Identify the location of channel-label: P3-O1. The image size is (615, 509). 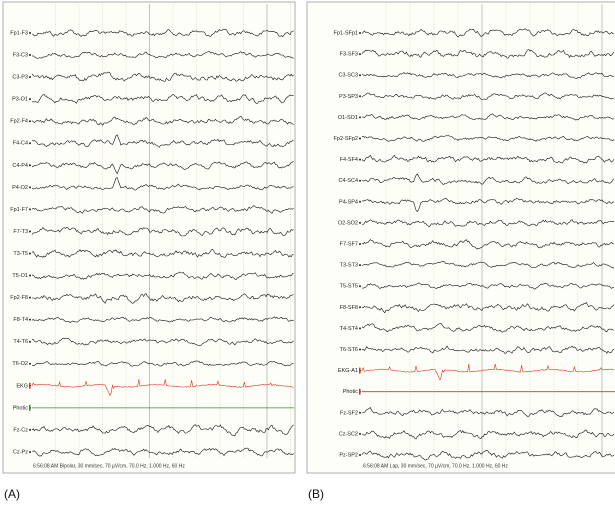
(20, 100).